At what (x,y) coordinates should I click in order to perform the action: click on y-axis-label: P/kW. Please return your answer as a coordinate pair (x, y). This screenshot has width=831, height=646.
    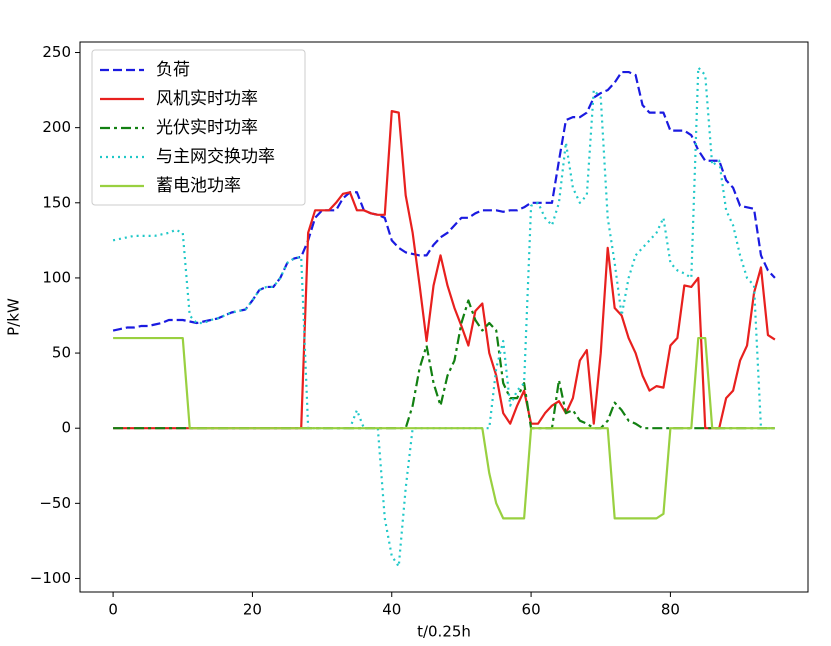
    Looking at the image, I should click on (14, 317).